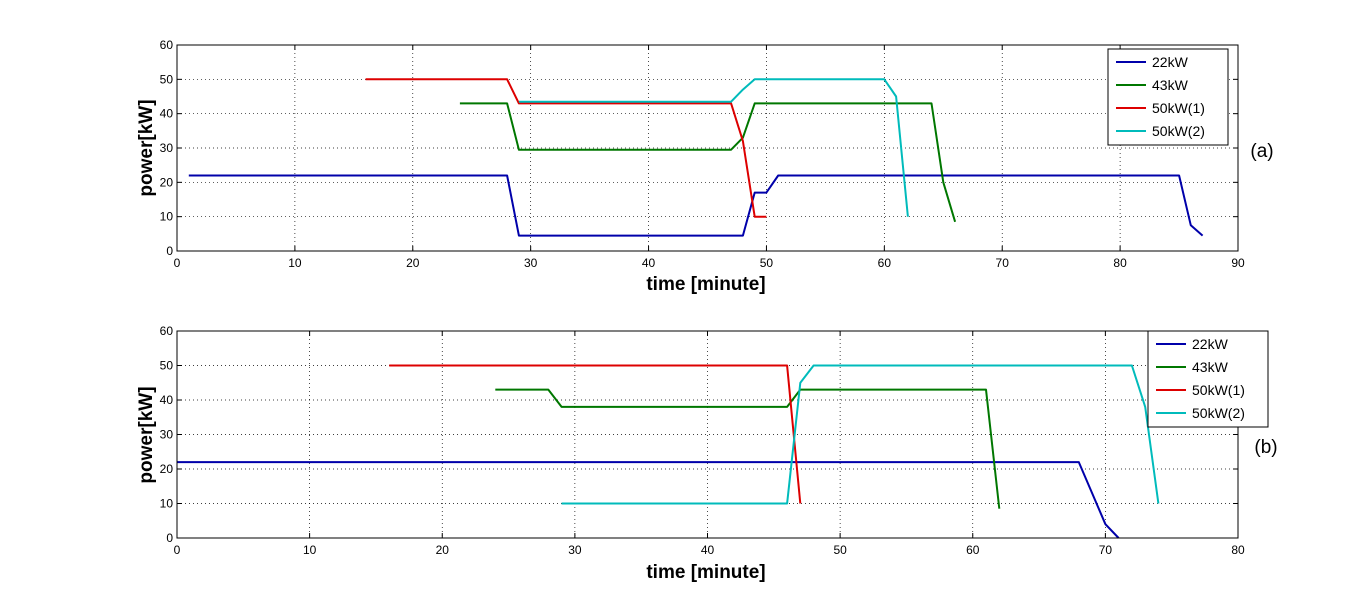 This screenshot has width=1367, height=604. Describe the element at coordinates (1265, 447) in the screenshot. I see `panel-label: (b)` at that location.